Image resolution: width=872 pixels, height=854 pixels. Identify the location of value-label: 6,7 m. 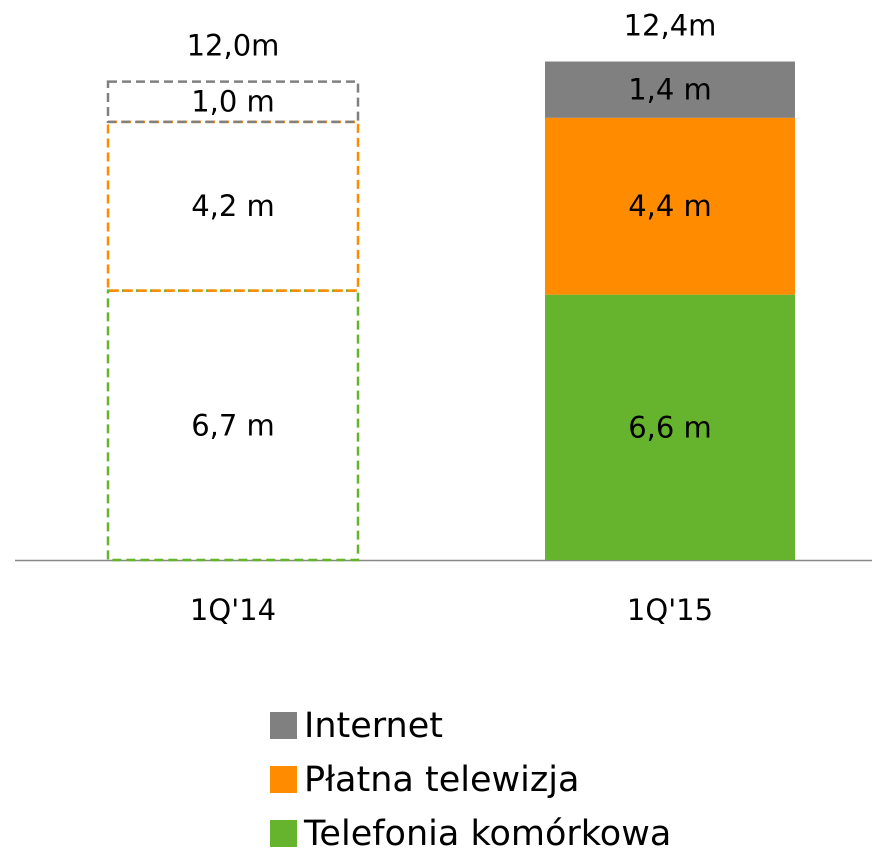
(233, 425).